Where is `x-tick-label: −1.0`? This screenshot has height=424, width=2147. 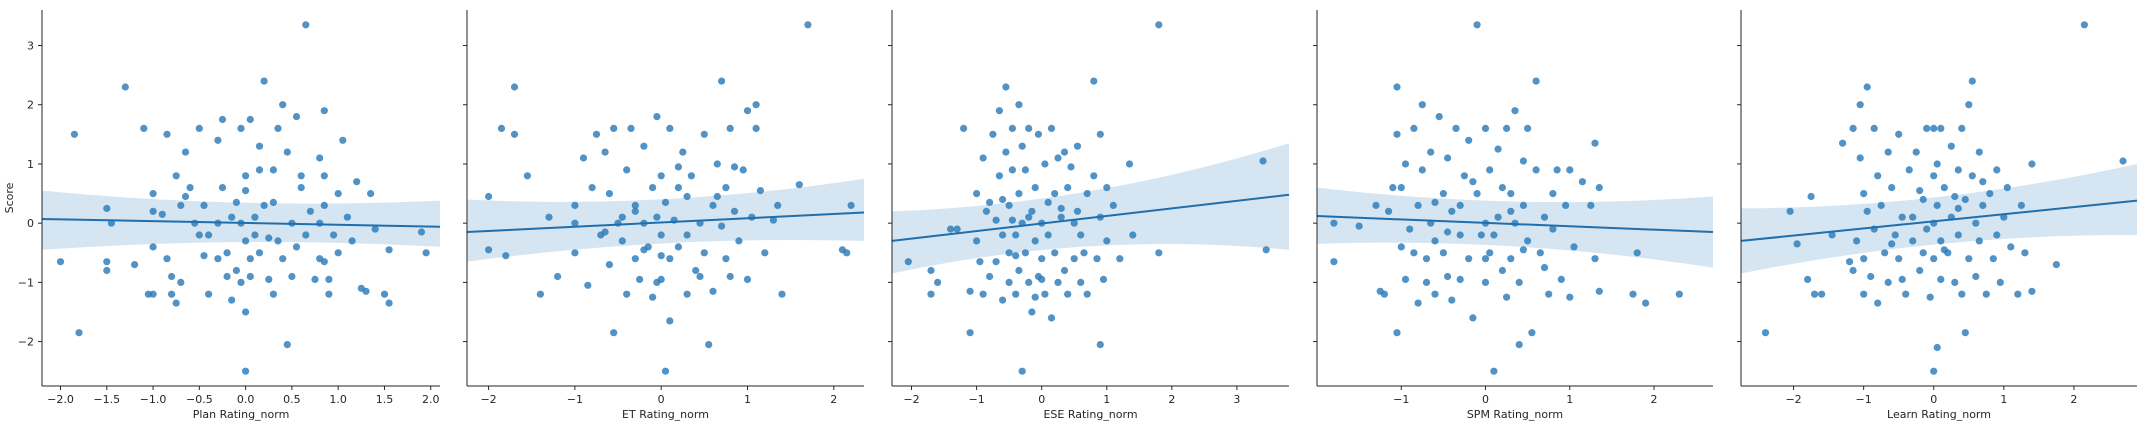
x-tick-label: −1.0 is located at coordinates (153, 399).